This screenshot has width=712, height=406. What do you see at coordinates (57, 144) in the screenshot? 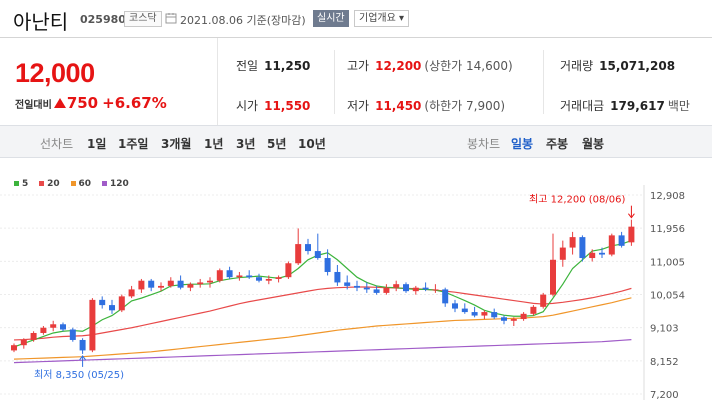
I see `line-chart-label: 선차트` at bounding box center [57, 144].